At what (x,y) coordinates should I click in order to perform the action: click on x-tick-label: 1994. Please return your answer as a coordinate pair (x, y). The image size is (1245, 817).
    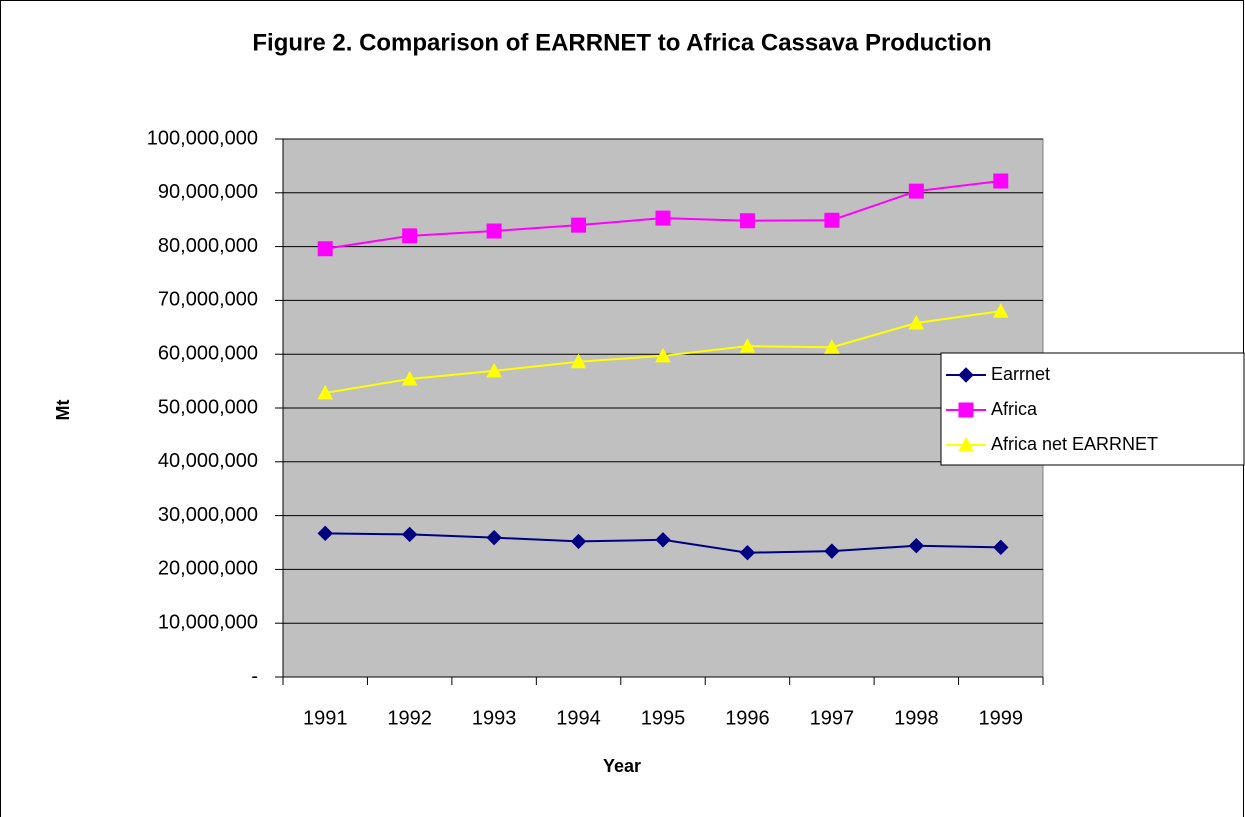
    Looking at the image, I should click on (578, 718).